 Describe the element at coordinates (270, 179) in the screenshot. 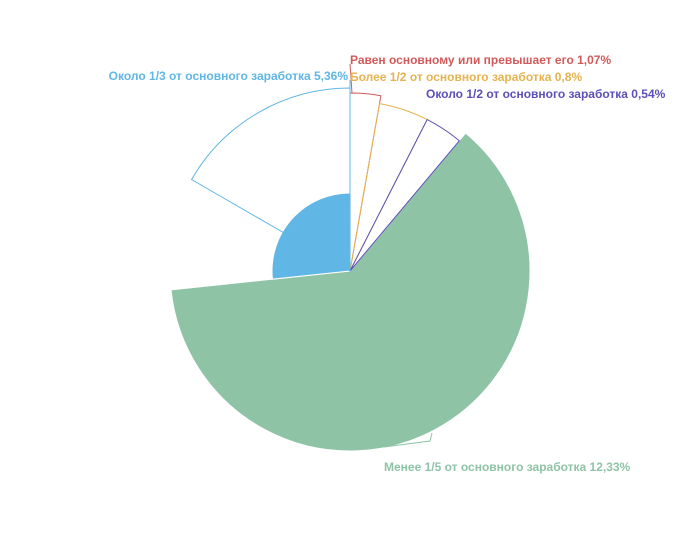

I see `slice-okolo-treti-outline` at that location.